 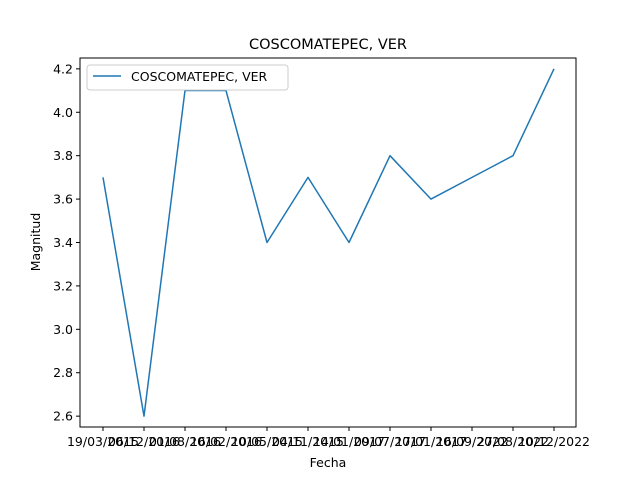 I want to click on x-axis-label: Fecha, so click(x=328, y=462).